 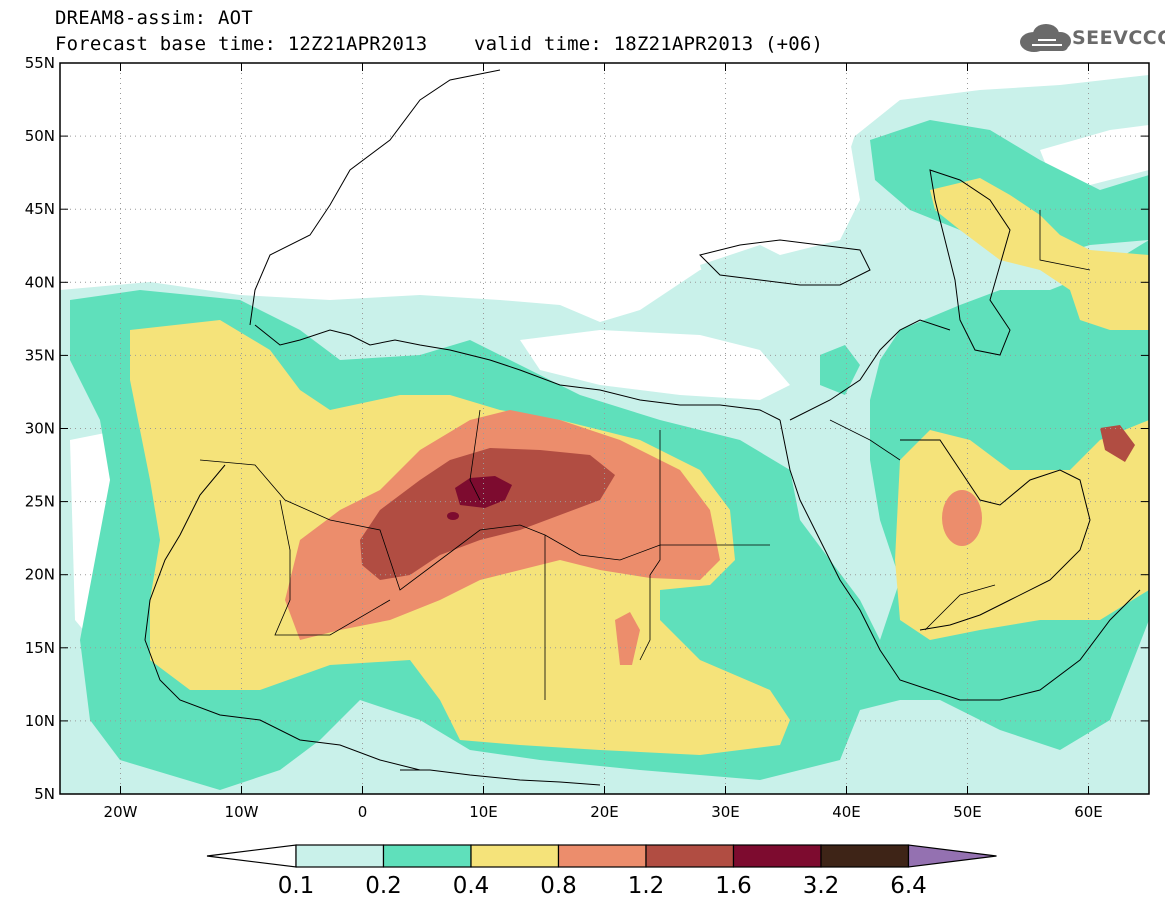 What do you see at coordinates (483, 812) in the screenshot?
I see `lon-tick-label: 10E` at bounding box center [483, 812].